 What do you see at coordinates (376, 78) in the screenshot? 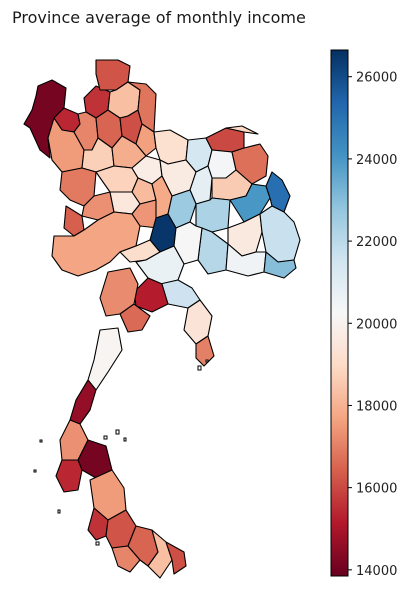
I see `colorbar-tick-label: 26000` at bounding box center [376, 78].